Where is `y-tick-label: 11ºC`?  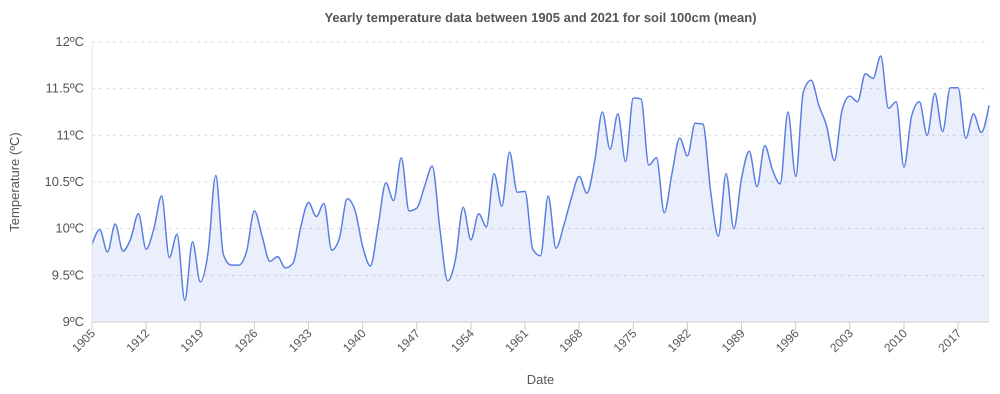
y-tick-label: 11ºC is located at coordinates (70, 134).